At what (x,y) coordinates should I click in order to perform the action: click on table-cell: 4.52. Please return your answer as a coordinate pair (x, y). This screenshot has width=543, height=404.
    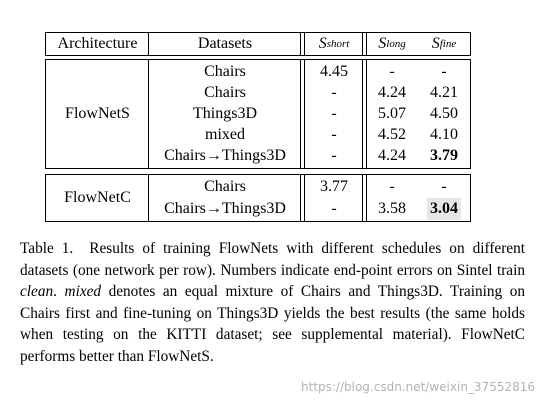
    Looking at the image, I should click on (392, 135).